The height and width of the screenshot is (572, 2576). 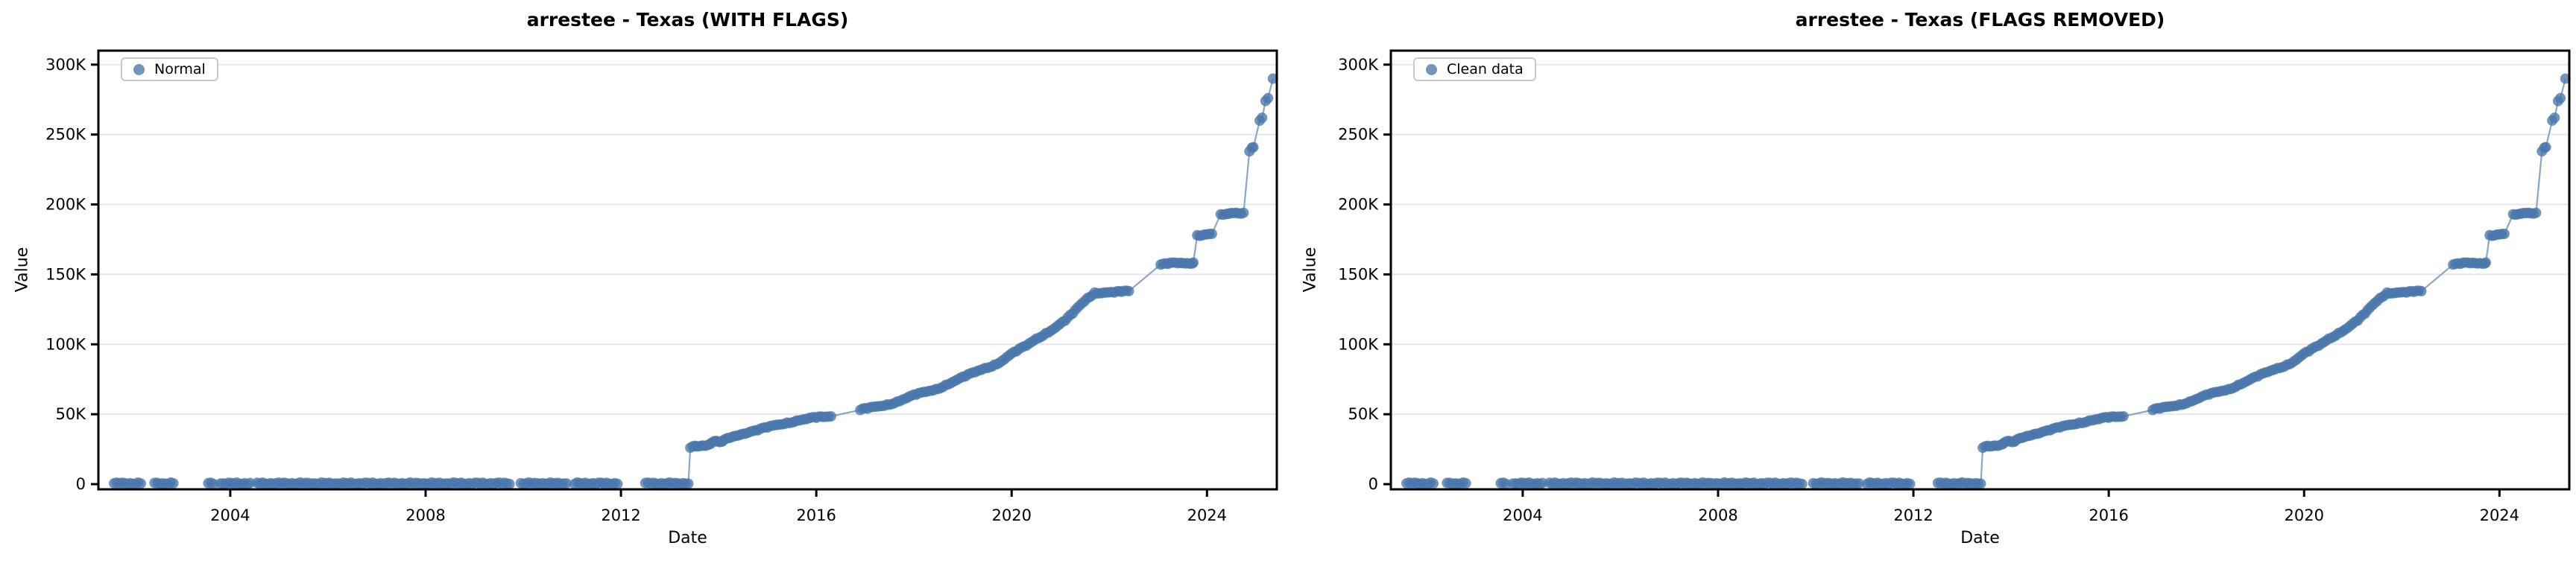 I want to click on chart-title: arrestee - Texas (FLAGS REMOVED), so click(x=1980, y=20).